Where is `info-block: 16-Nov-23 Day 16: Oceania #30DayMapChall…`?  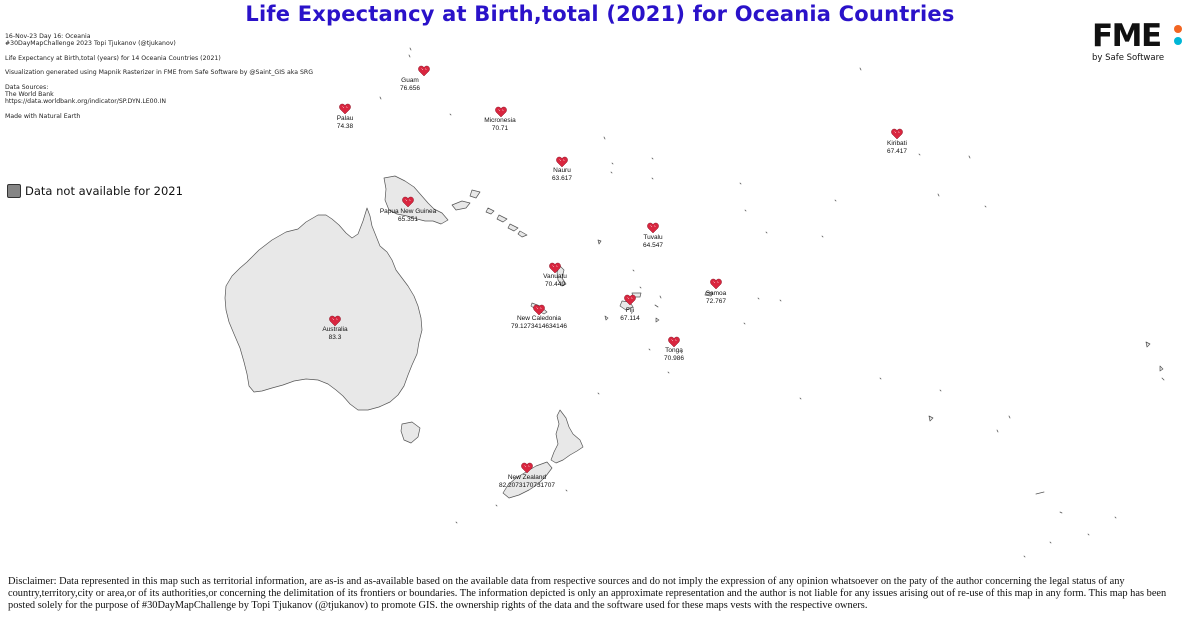
info-block: 16-Nov-23 Day 16: Oceania #30DayMapChall… is located at coordinates (175, 76).